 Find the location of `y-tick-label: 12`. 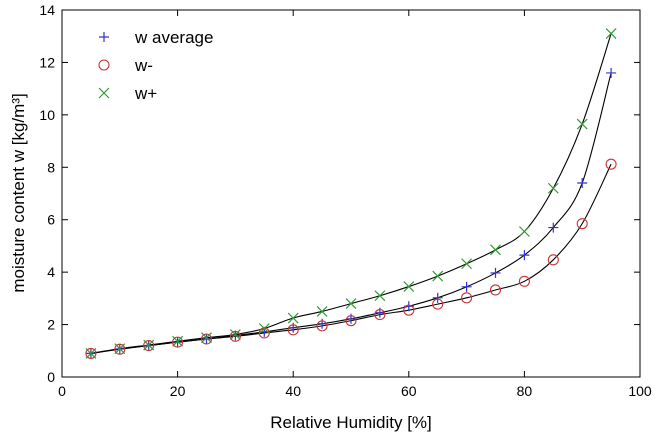

y-tick-label: 12 is located at coordinates (47, 62).